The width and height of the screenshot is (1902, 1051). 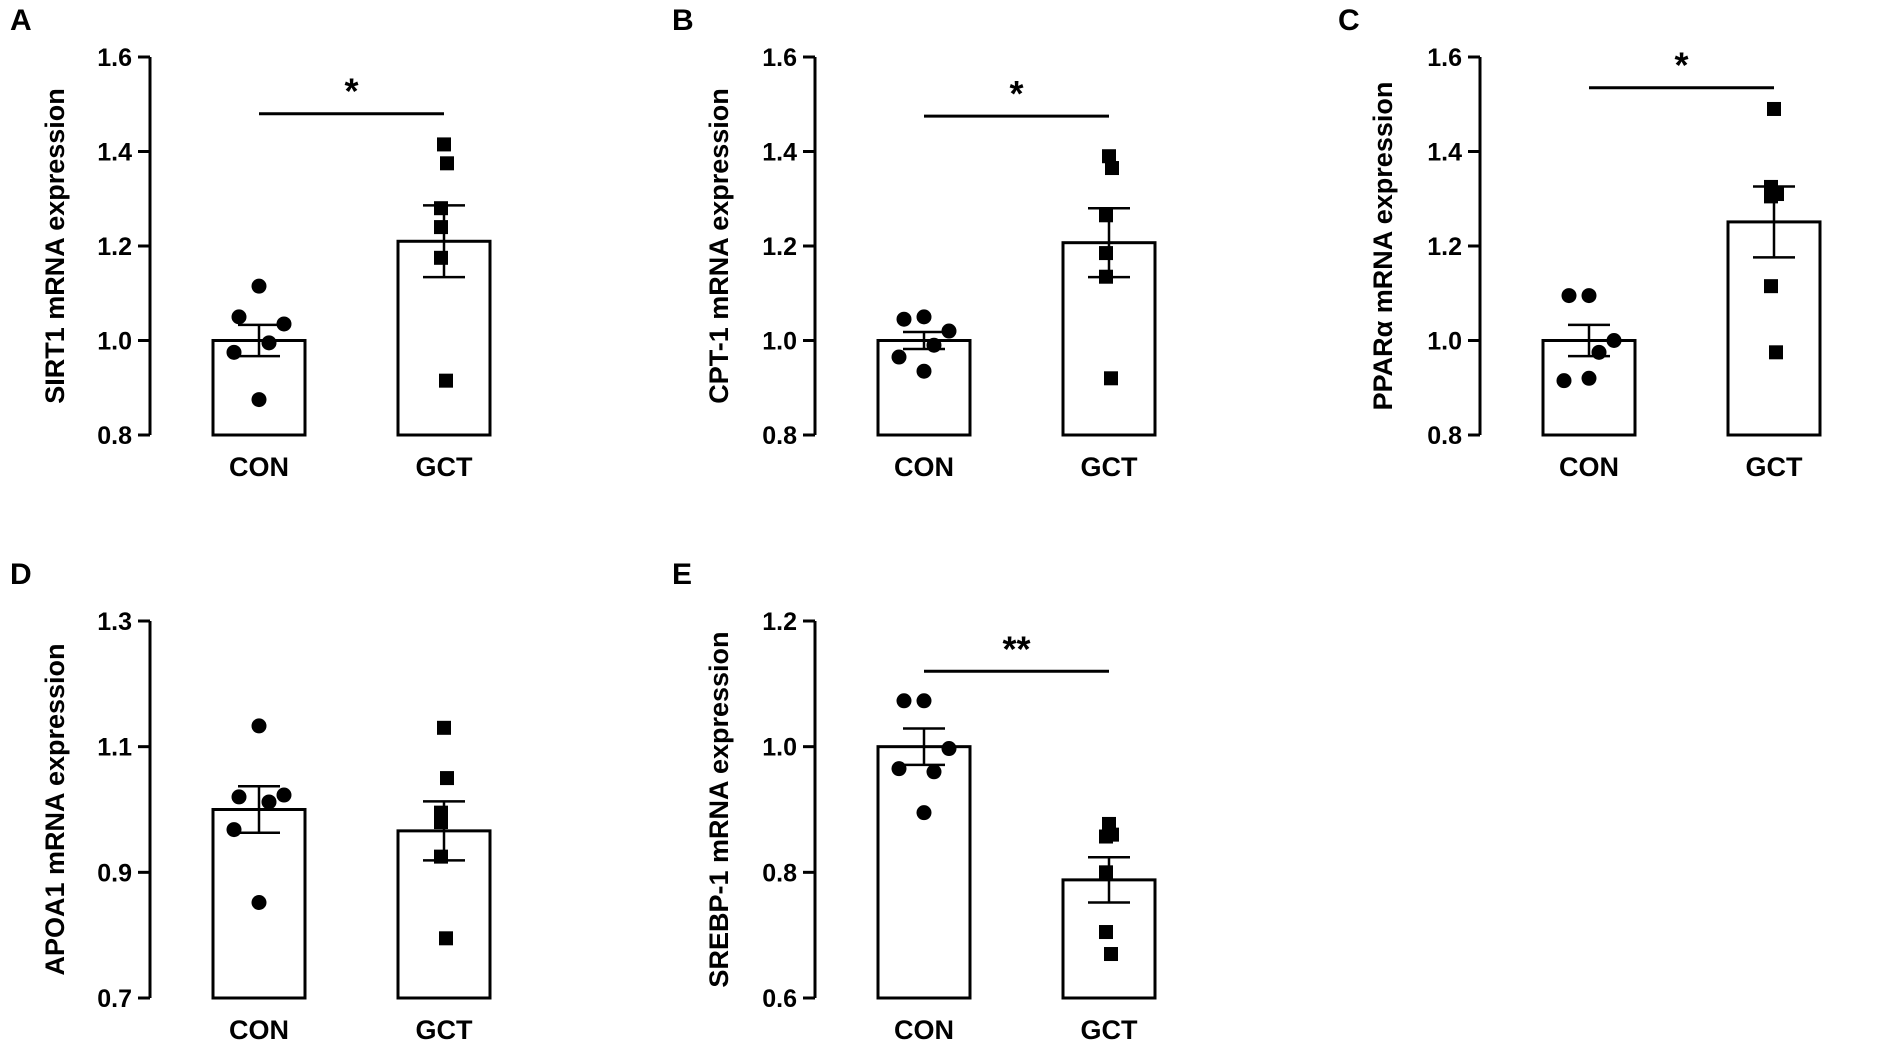 What do you see at coordinates (55, 246) in the screenshot?
I see `y-axis-title: SIRT1 mRNA expression` at bounding box center [55, 246].